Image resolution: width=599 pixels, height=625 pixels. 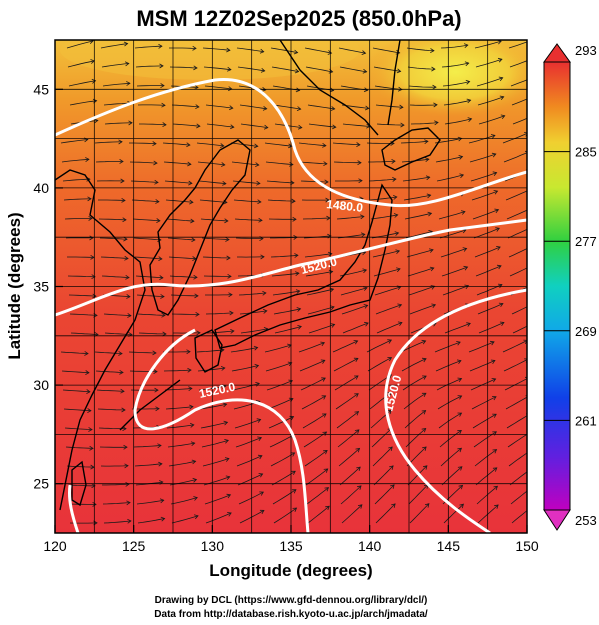 I want to click on y-tick-label: 40, so click(x=41, y=188).